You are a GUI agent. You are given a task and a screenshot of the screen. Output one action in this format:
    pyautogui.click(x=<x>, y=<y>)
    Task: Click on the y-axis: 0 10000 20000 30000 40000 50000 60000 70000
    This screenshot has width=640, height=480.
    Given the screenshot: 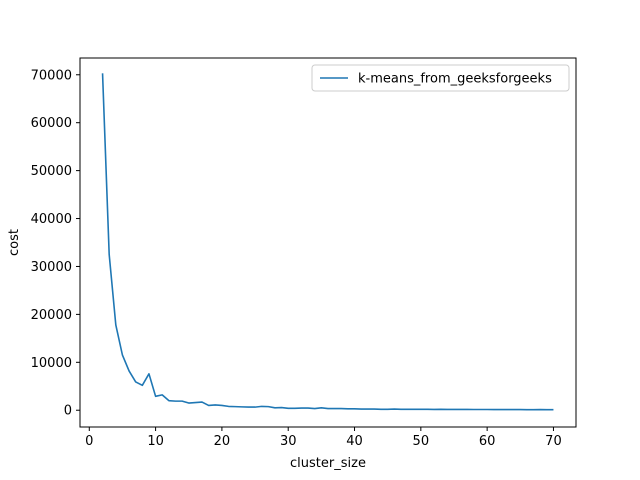 What is the action you would take?
    pyautogui.click(x=55, y=243)
    